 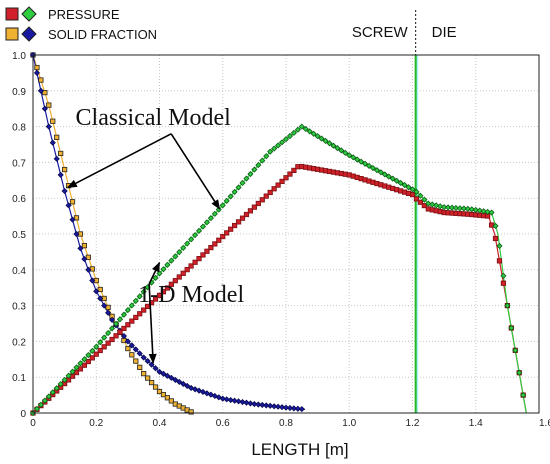 I want to click on x-tick-label: 0.8, so click(x=286, y=423).